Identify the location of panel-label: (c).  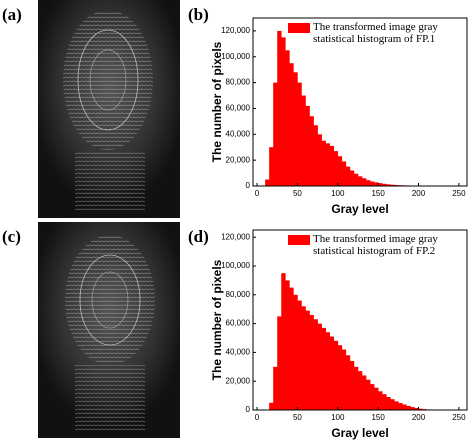
(11, 236).